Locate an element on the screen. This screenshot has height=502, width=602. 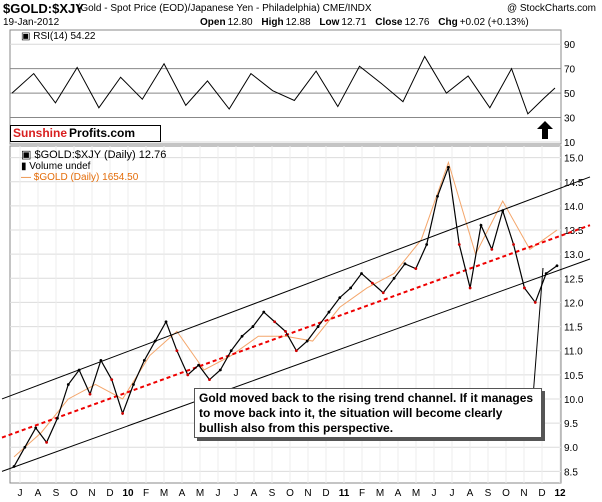
month-tick-label: 11 is located at coordinates (344, 493).